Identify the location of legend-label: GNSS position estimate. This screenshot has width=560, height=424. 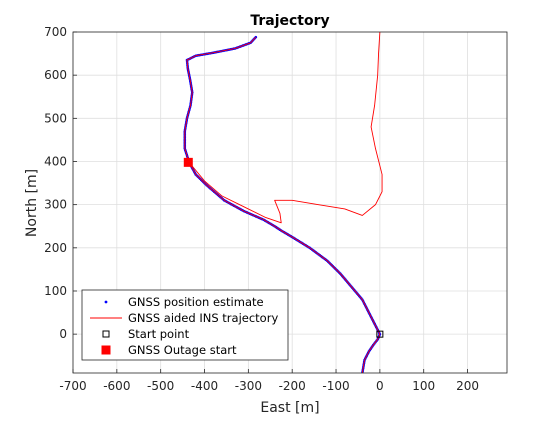
(196, 302).